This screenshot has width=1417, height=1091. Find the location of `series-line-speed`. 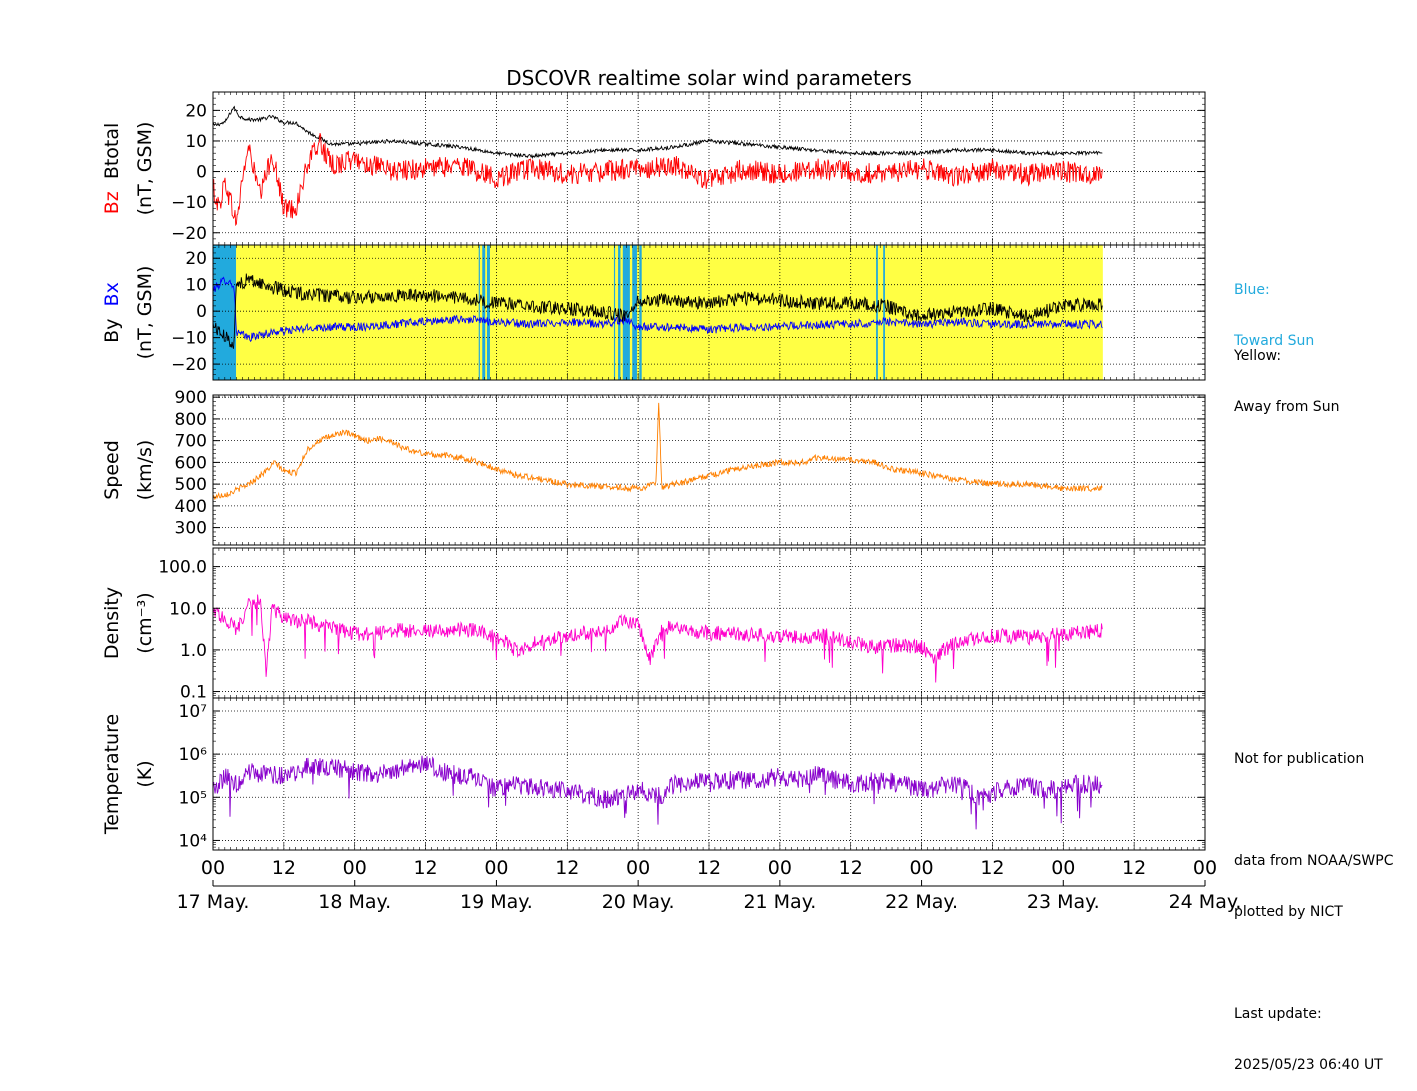

series-line-speed is located at coordinates (658, 451).